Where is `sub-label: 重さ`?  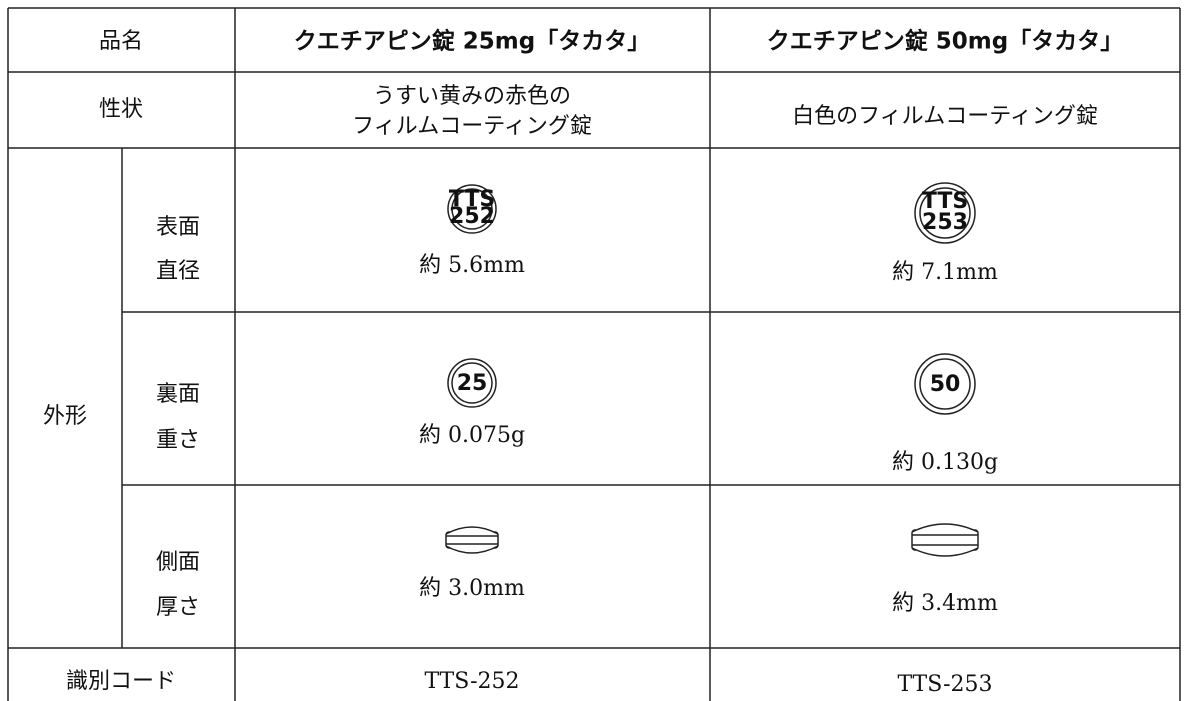
sub-label: 重さ is located at coordinates (178, 440).